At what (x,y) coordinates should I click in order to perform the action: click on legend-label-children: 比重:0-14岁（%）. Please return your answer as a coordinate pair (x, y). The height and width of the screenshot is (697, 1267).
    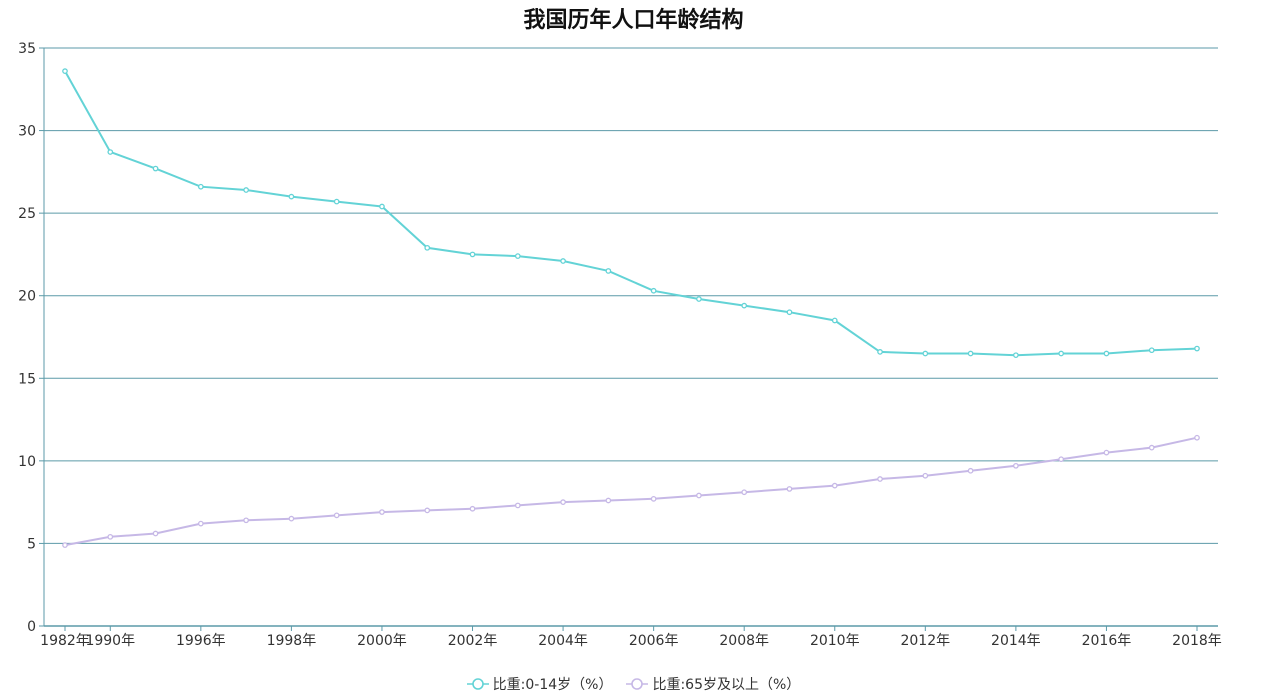
    Looking at the image, I should click on (552, 685).